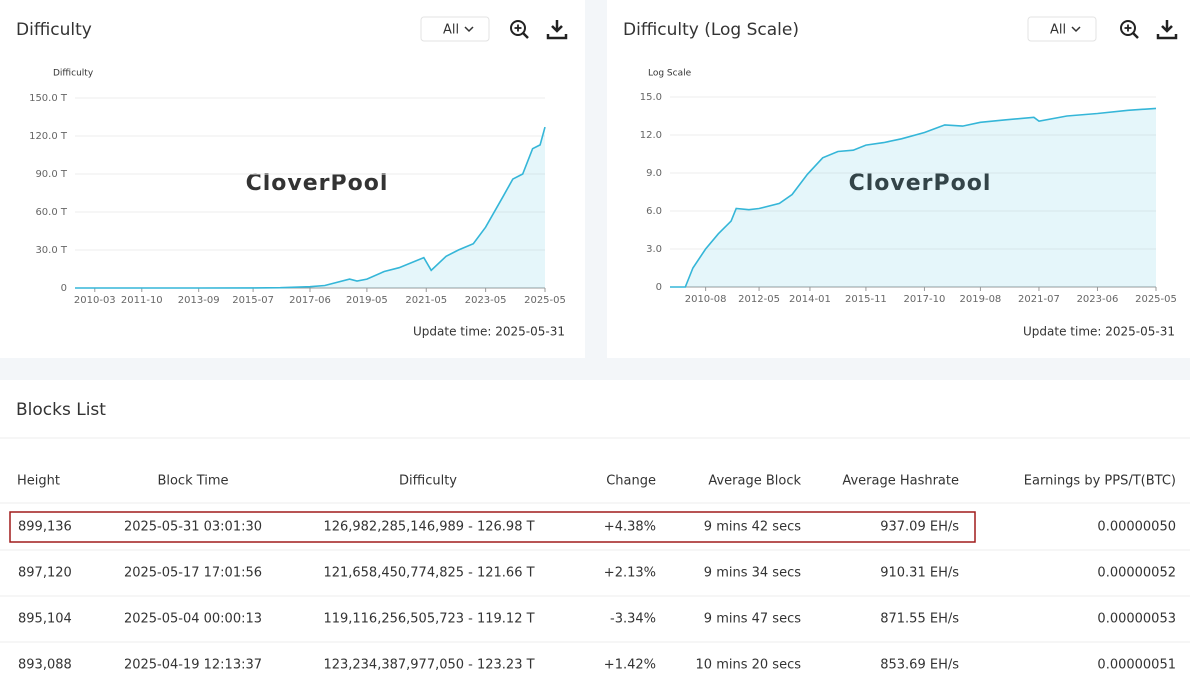  What do you see at coordinates (810, 299) in the screenshot?
I see `x-tick-label: 2014-01` at bounding box center [810, 299].